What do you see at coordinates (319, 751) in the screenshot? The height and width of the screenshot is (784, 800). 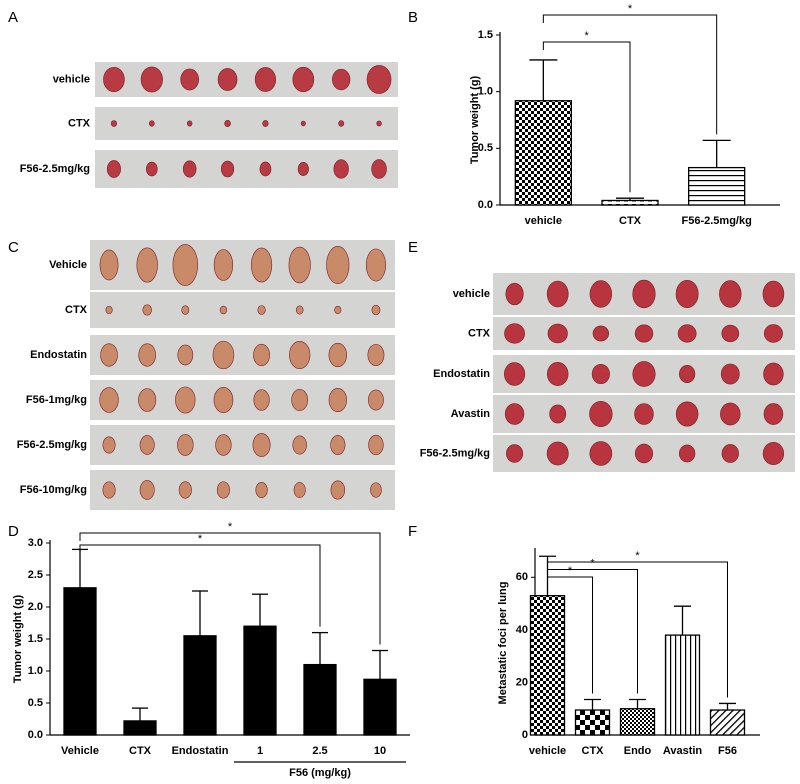 I see `x-tick-label: 2.5` at bounding box center [319, 751].